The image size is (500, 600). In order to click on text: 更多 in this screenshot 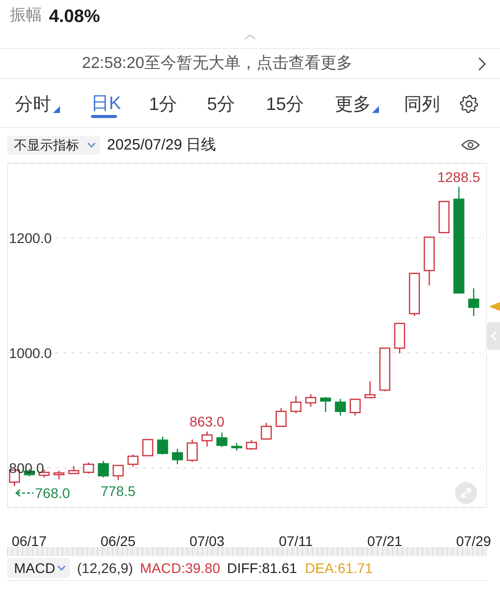, I will do `click(353, 104)`.